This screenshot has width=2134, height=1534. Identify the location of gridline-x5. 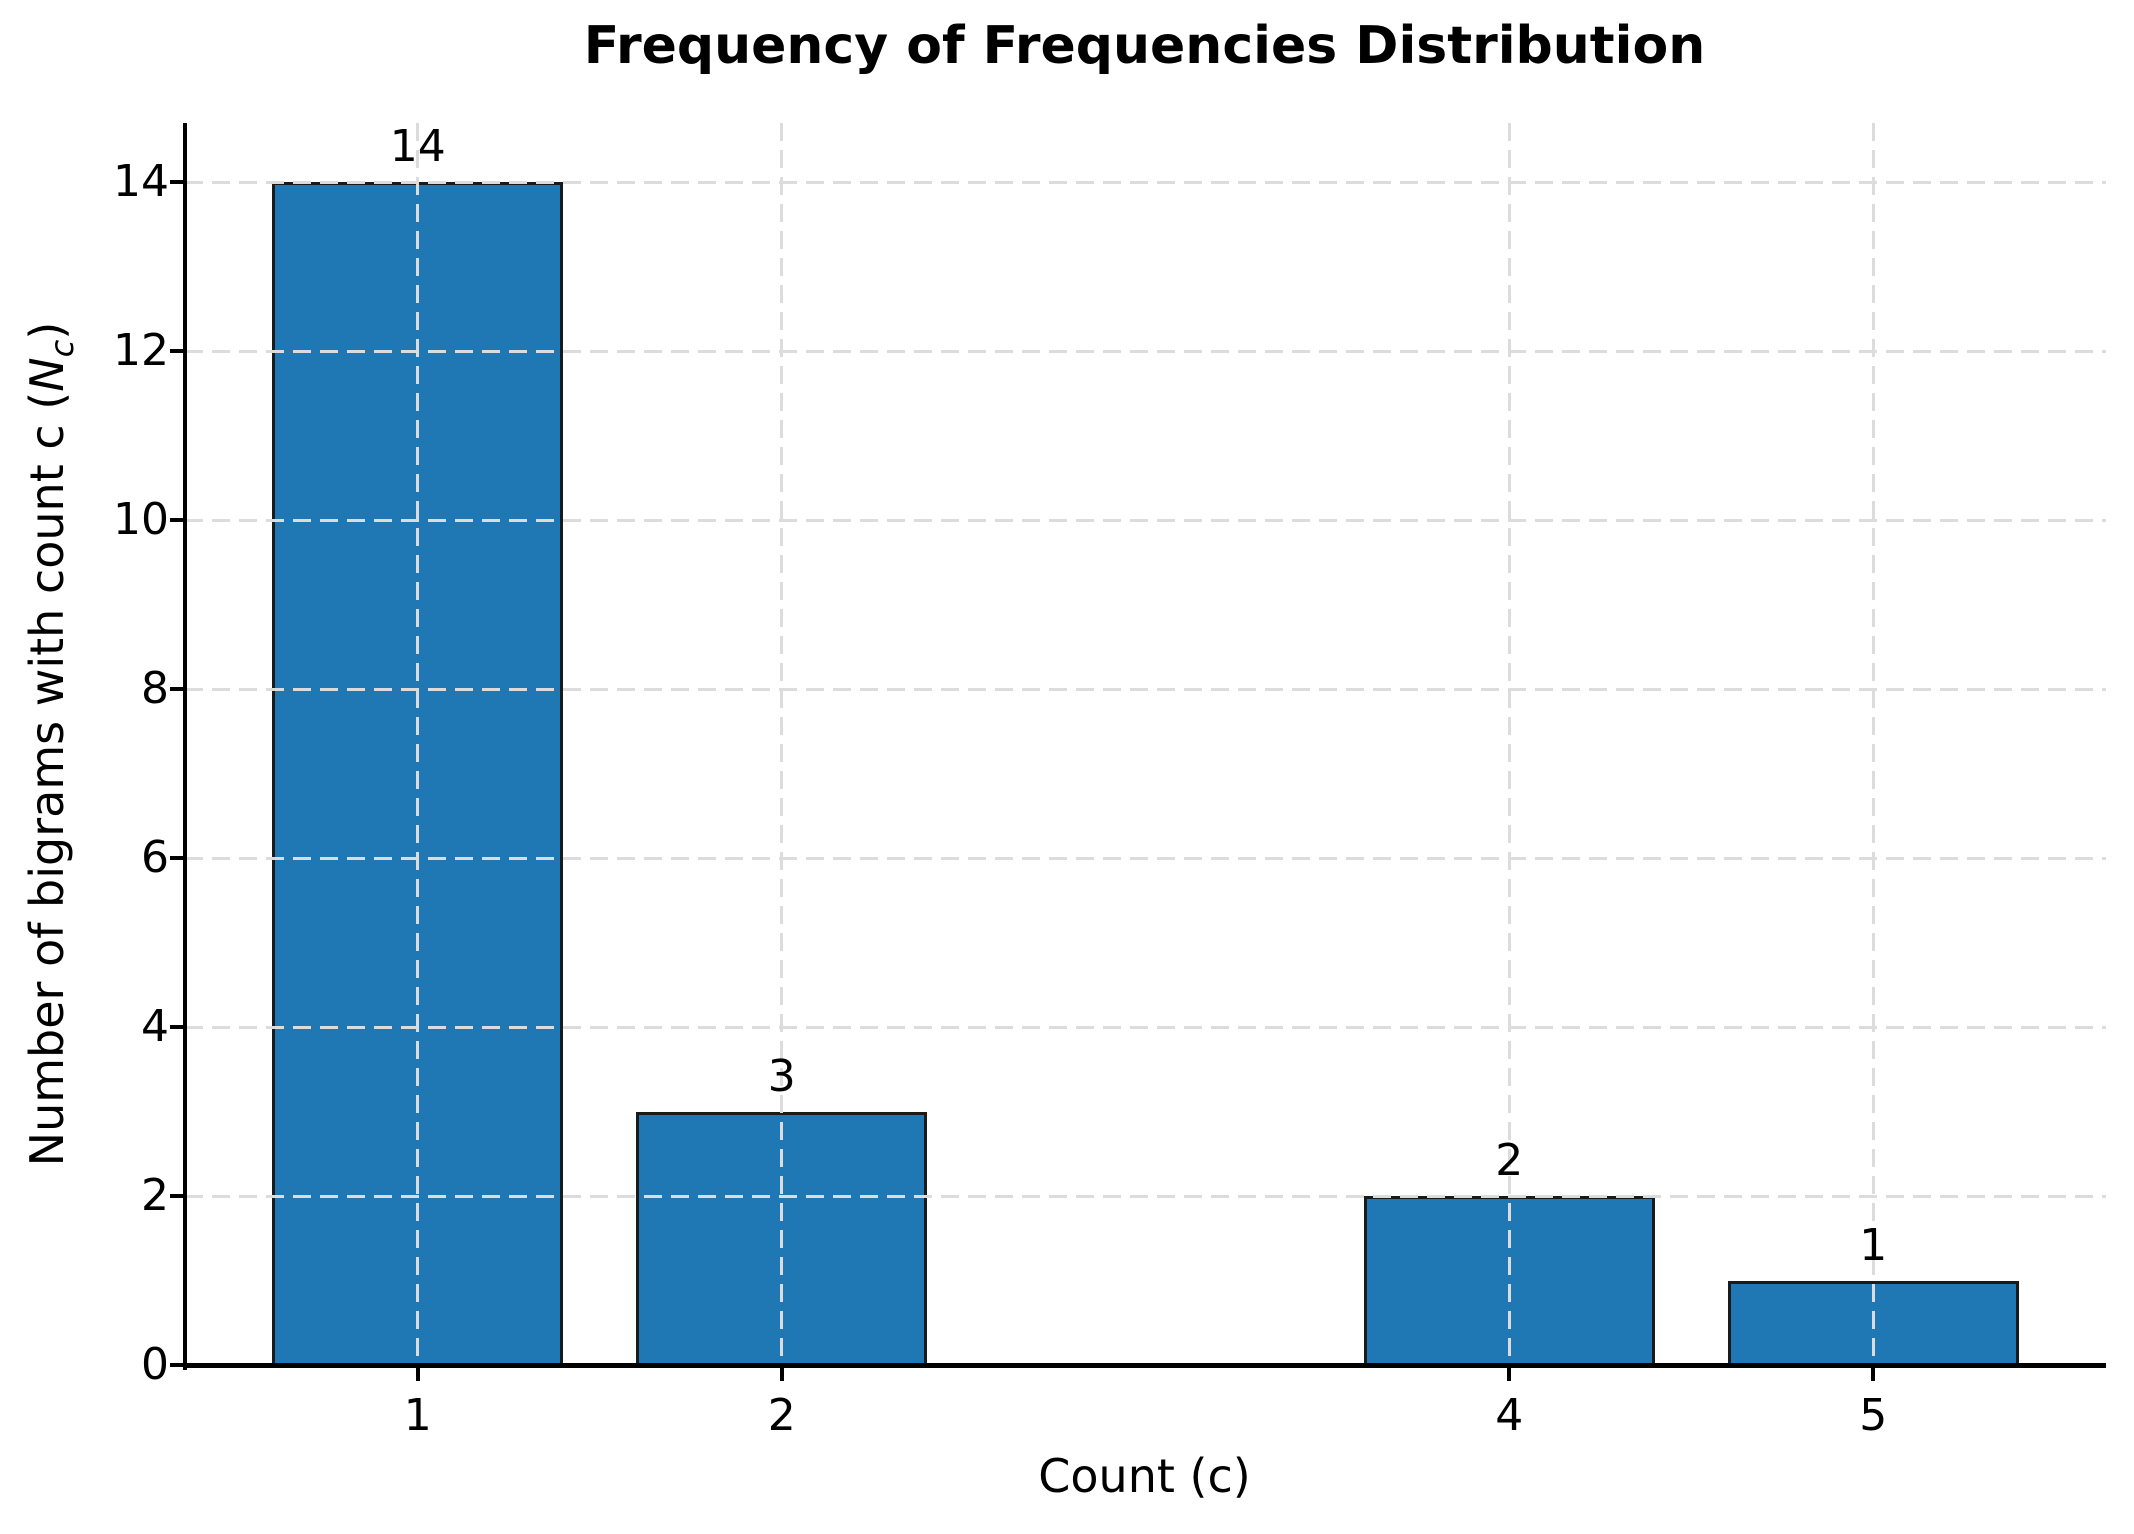
(1873, 744).